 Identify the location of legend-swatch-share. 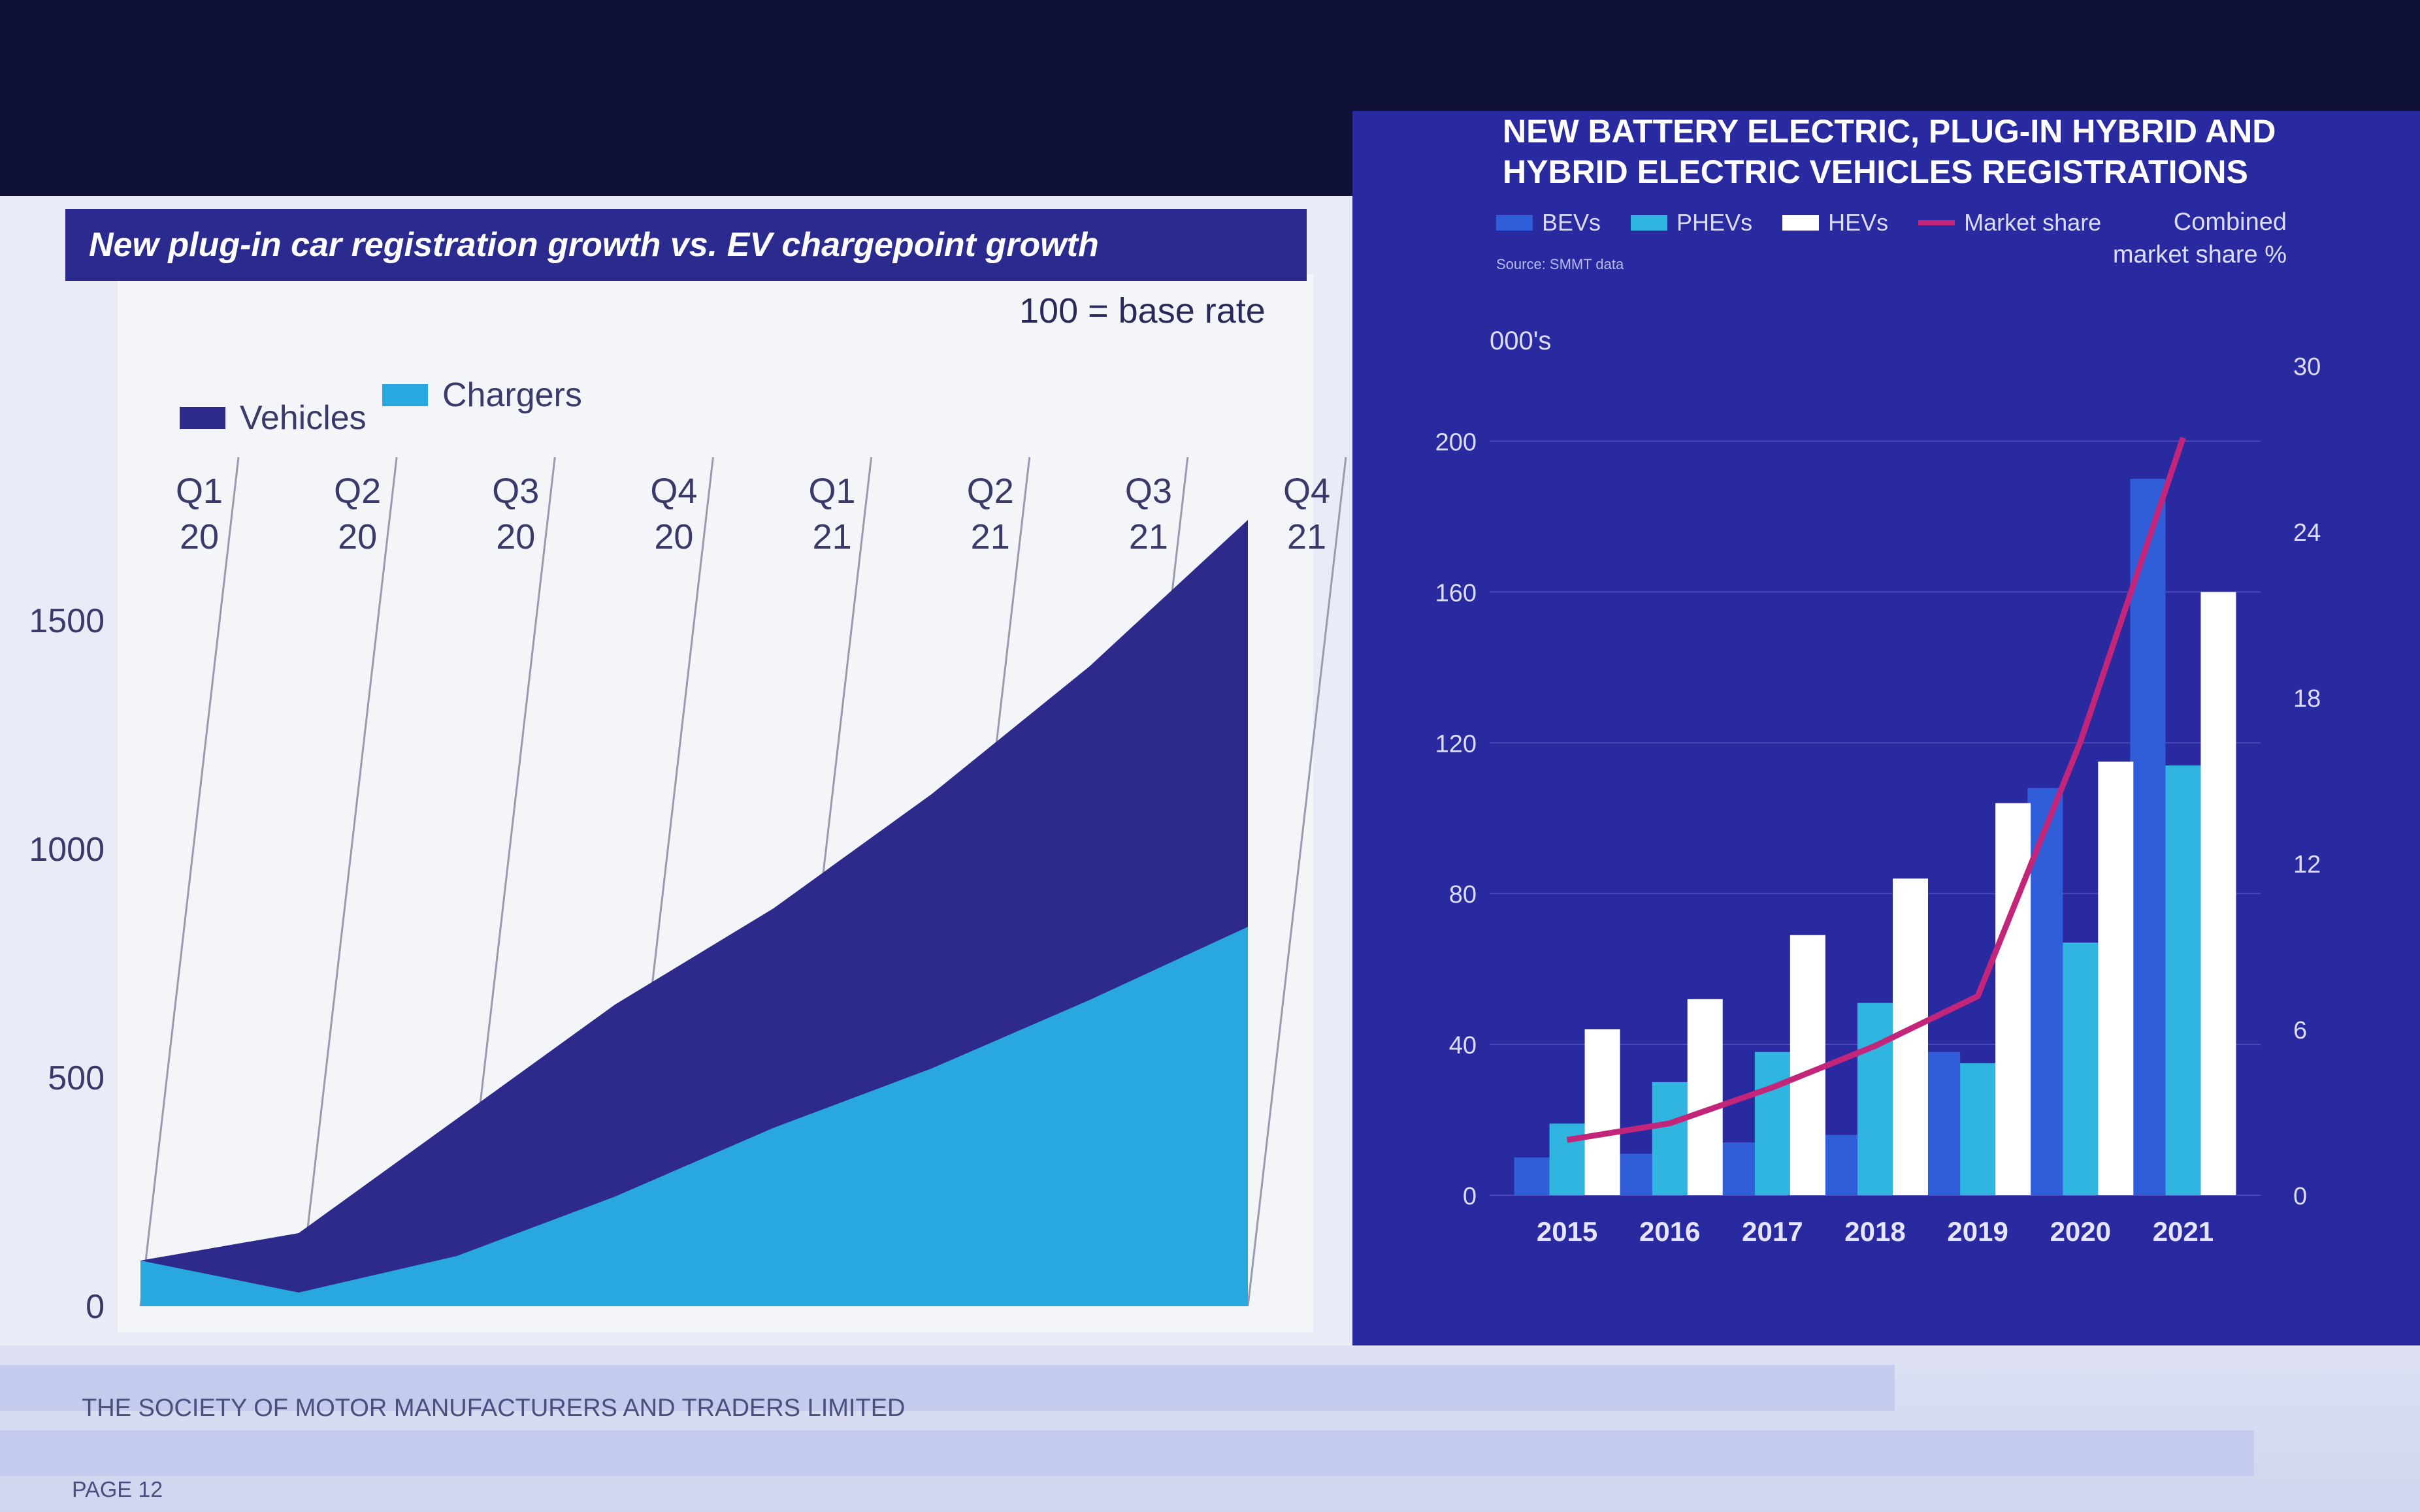
(1937, 222).